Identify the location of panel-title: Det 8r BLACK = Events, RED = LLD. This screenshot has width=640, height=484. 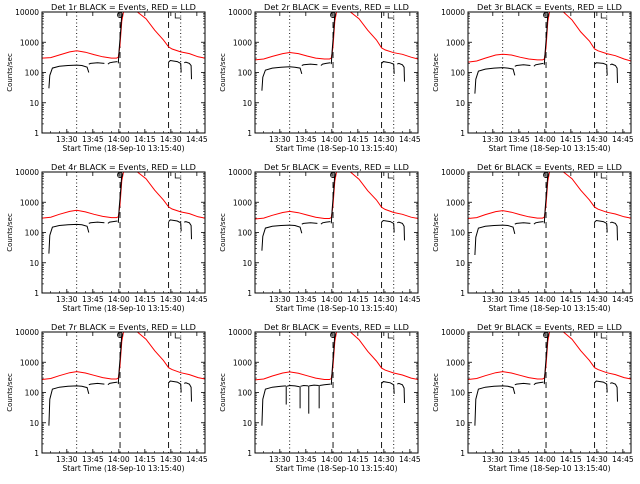
(336, 327).